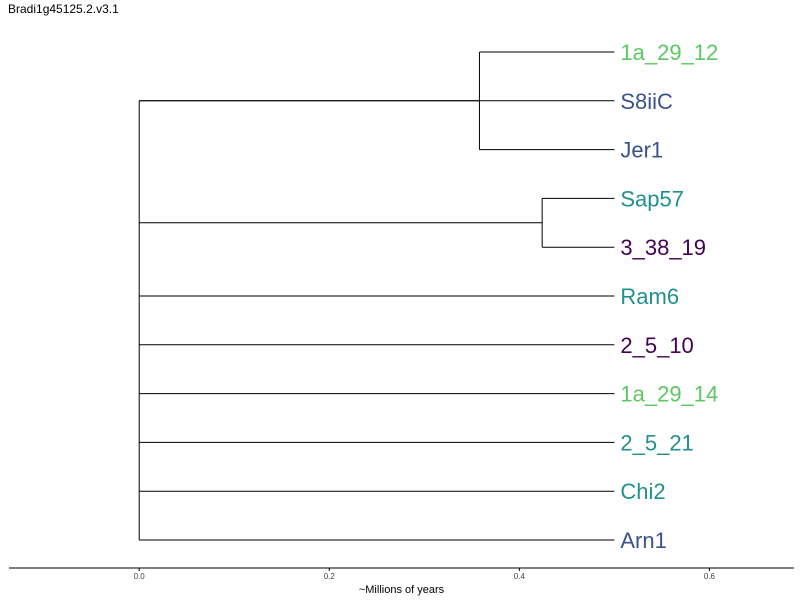 This screenshot has width=800, height=600. Describe the element at coordinates (669, 52) in the screenshot. I see `leaf-label: 1a_29_12` at that location.